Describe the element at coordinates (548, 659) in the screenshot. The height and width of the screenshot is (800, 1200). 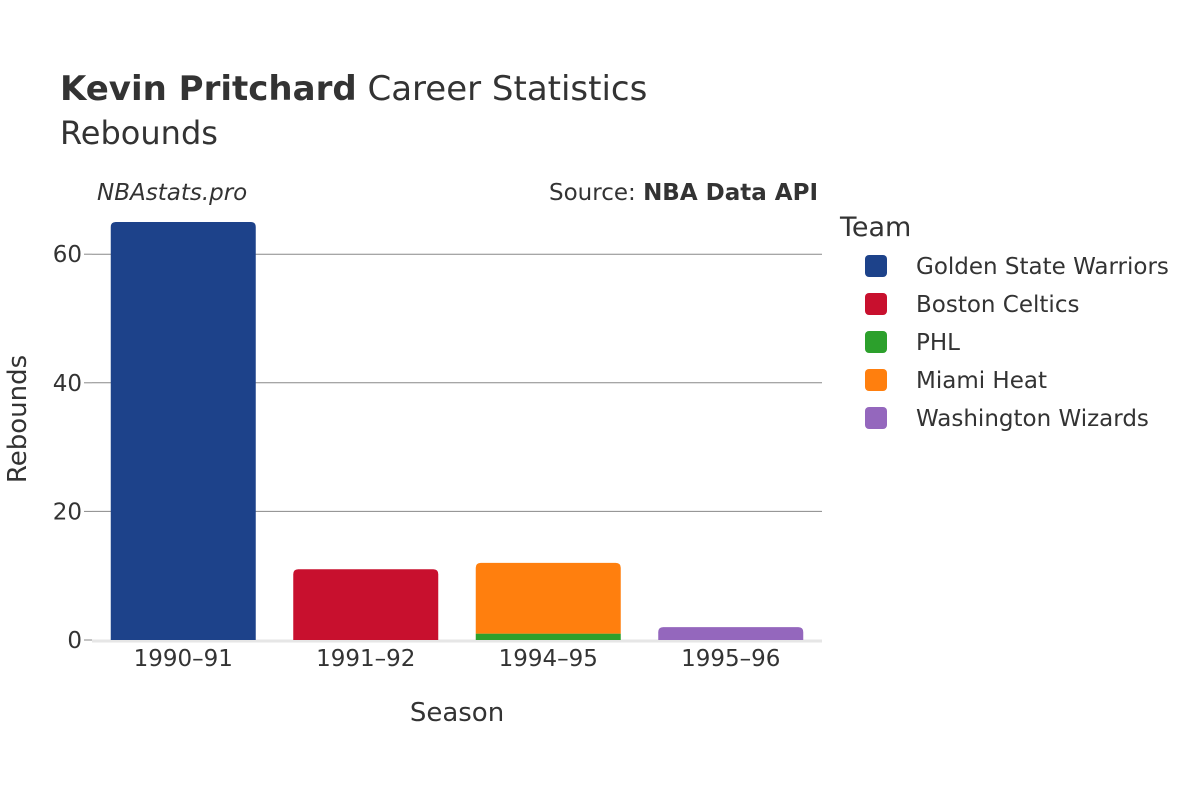
I see `x-tick-label: 1994–95` at that location.